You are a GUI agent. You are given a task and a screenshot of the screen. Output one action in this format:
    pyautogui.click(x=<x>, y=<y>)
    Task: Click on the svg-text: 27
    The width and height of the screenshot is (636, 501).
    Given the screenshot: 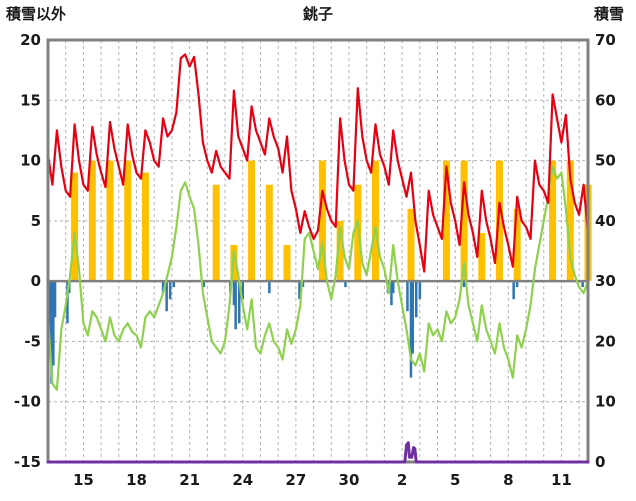 What is the action you would take?
    pyautogui.click(x=295, y=480)
    